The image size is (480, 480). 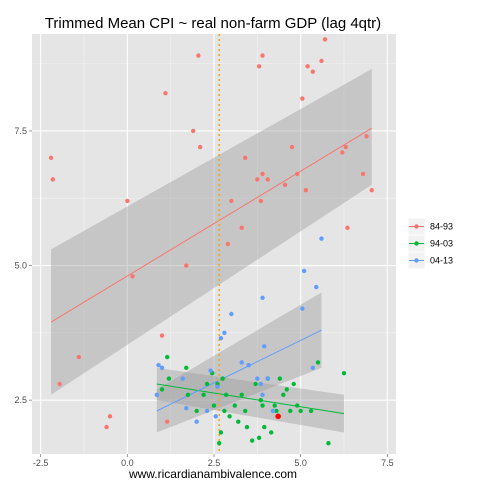 What do you see at coordinates (127, 463) in the screenshot?
I see `x-tick-label: 0.0` at bounding box center [127, 463].